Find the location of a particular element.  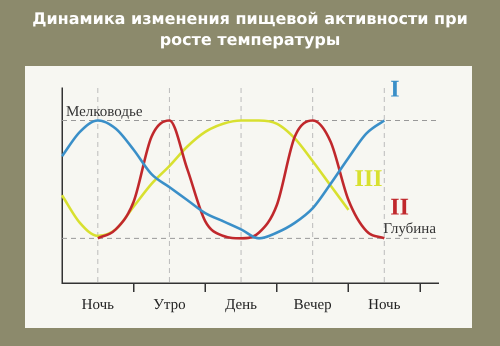

ref-line-label: Мелководье is located at coordinates (104, 112).